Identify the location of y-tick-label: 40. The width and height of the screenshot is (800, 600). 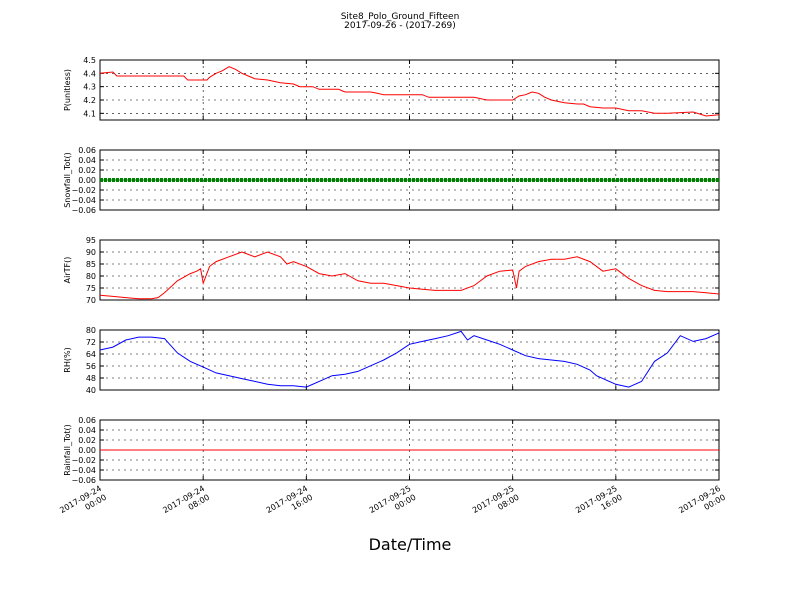
(91, 390).